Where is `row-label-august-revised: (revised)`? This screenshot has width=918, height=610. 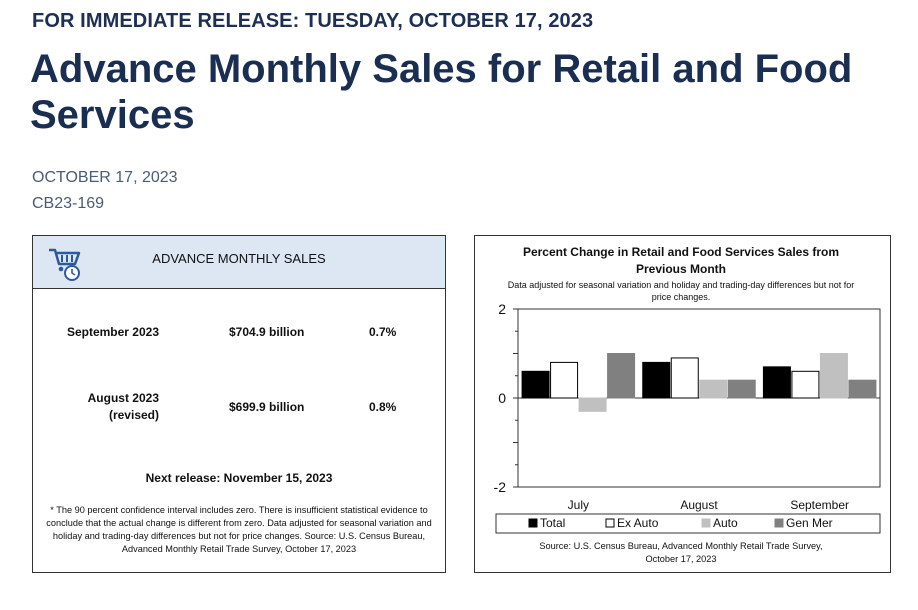 row-label-august-revised: (revised) is located at coordinates (133, 415).